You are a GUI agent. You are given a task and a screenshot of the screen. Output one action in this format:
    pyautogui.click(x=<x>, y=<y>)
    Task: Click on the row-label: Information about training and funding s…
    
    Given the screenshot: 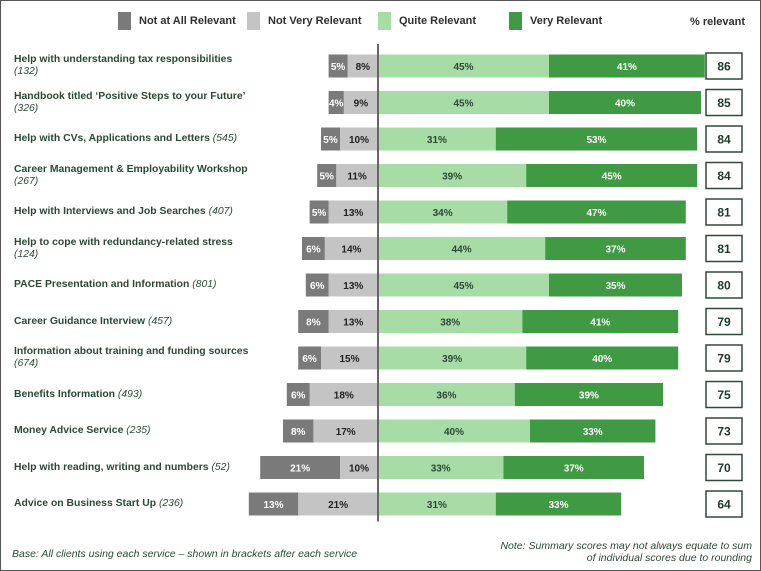 What is the action you would take?
    pyautogui.click(x=134, y=358)
    